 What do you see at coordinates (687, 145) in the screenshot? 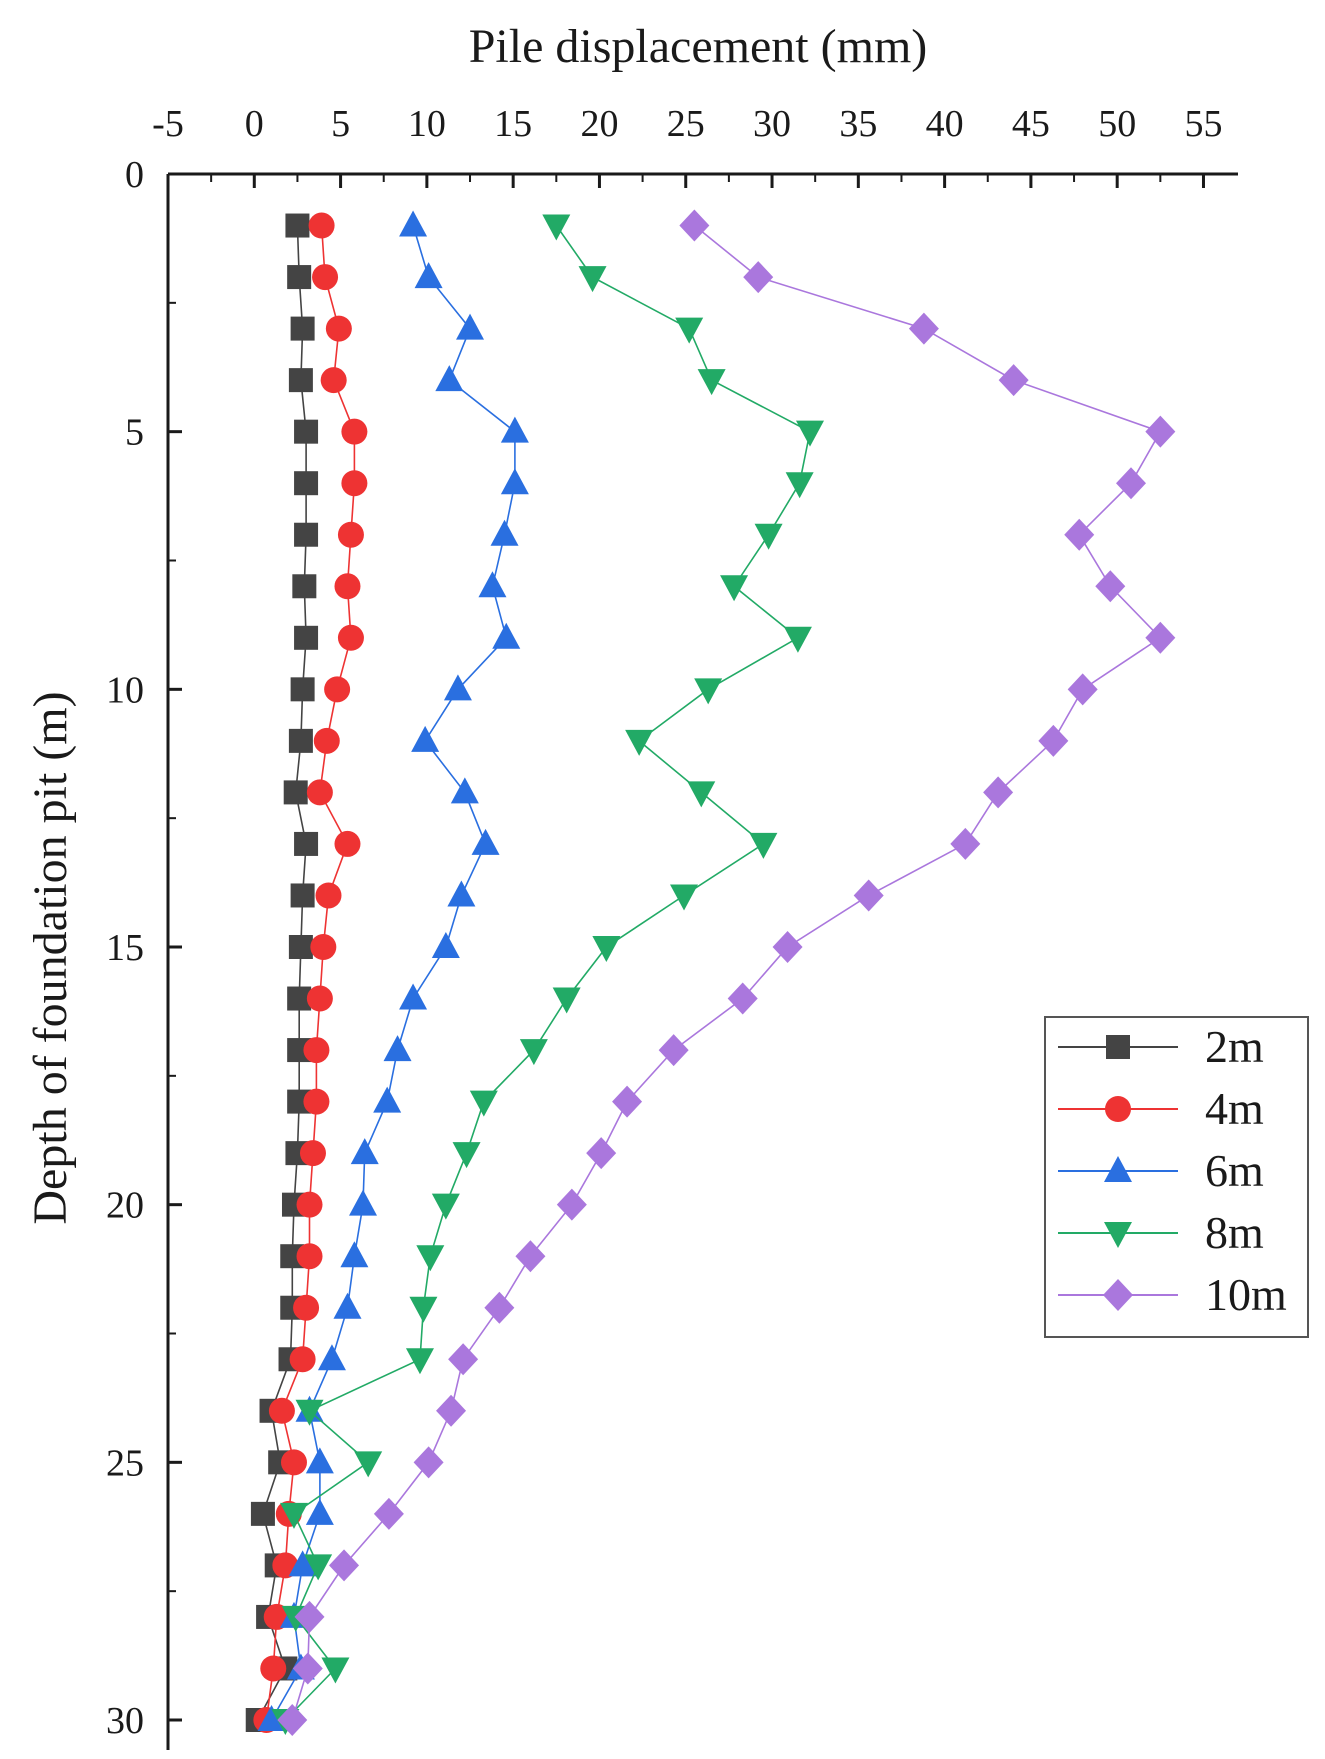
I see `x-ticks: -5 0 5 10 15 20 25 30 35 40 45 50 55` at bounding box center [687, 145].